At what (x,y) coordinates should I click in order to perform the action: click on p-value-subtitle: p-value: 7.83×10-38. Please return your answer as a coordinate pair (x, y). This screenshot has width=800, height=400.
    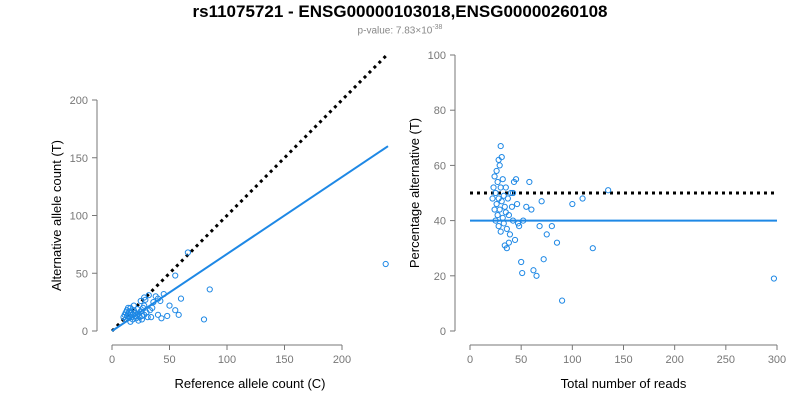
    Looking at the image, I should click on (400, 30).